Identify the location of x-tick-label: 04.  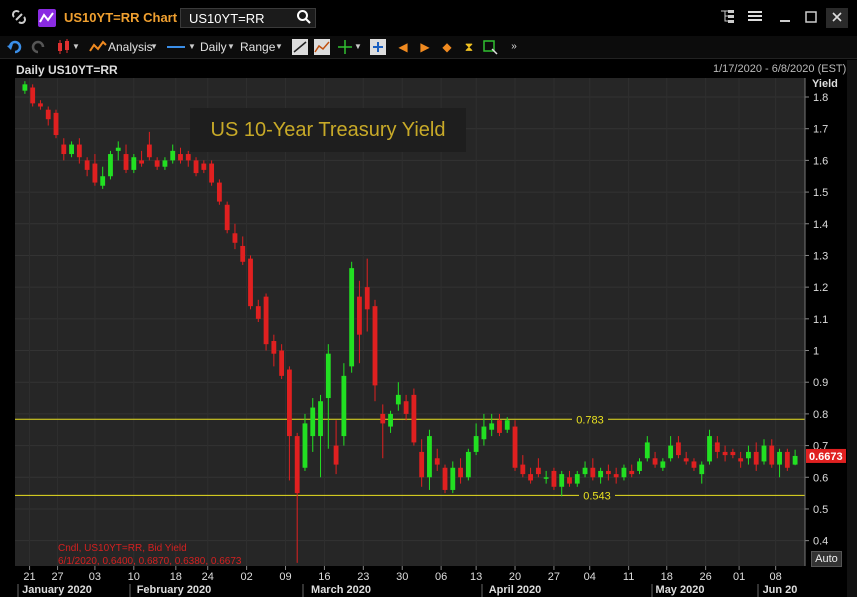
(590, 577).